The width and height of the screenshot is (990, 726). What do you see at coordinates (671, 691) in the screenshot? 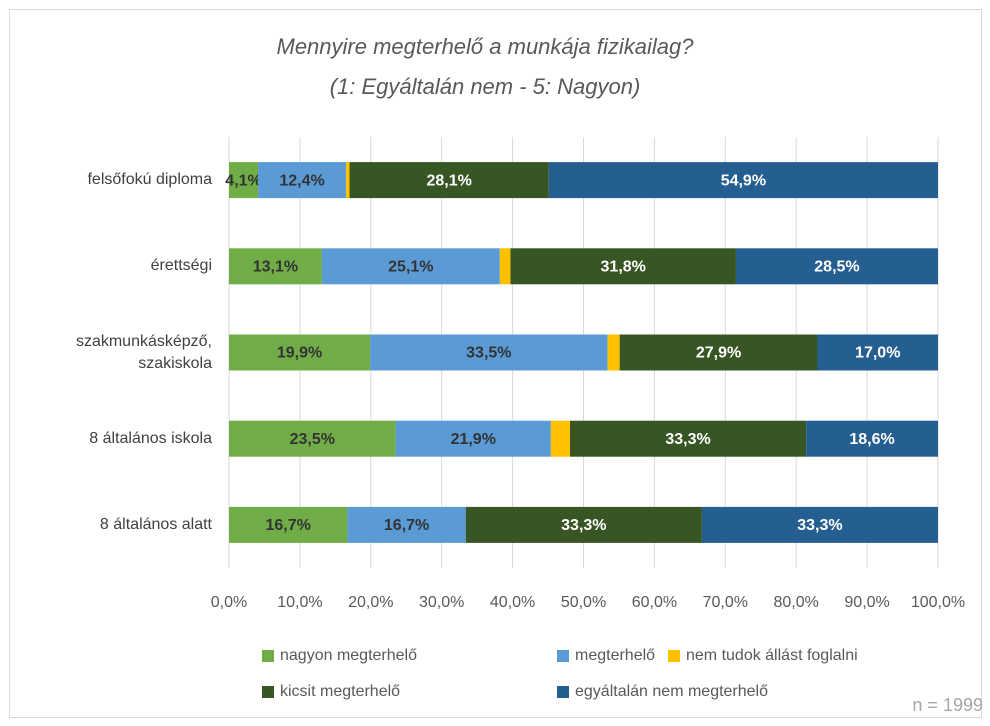
I see `legend-label: egyáltalán nem megterhelő` at bounding box center [671, 691].